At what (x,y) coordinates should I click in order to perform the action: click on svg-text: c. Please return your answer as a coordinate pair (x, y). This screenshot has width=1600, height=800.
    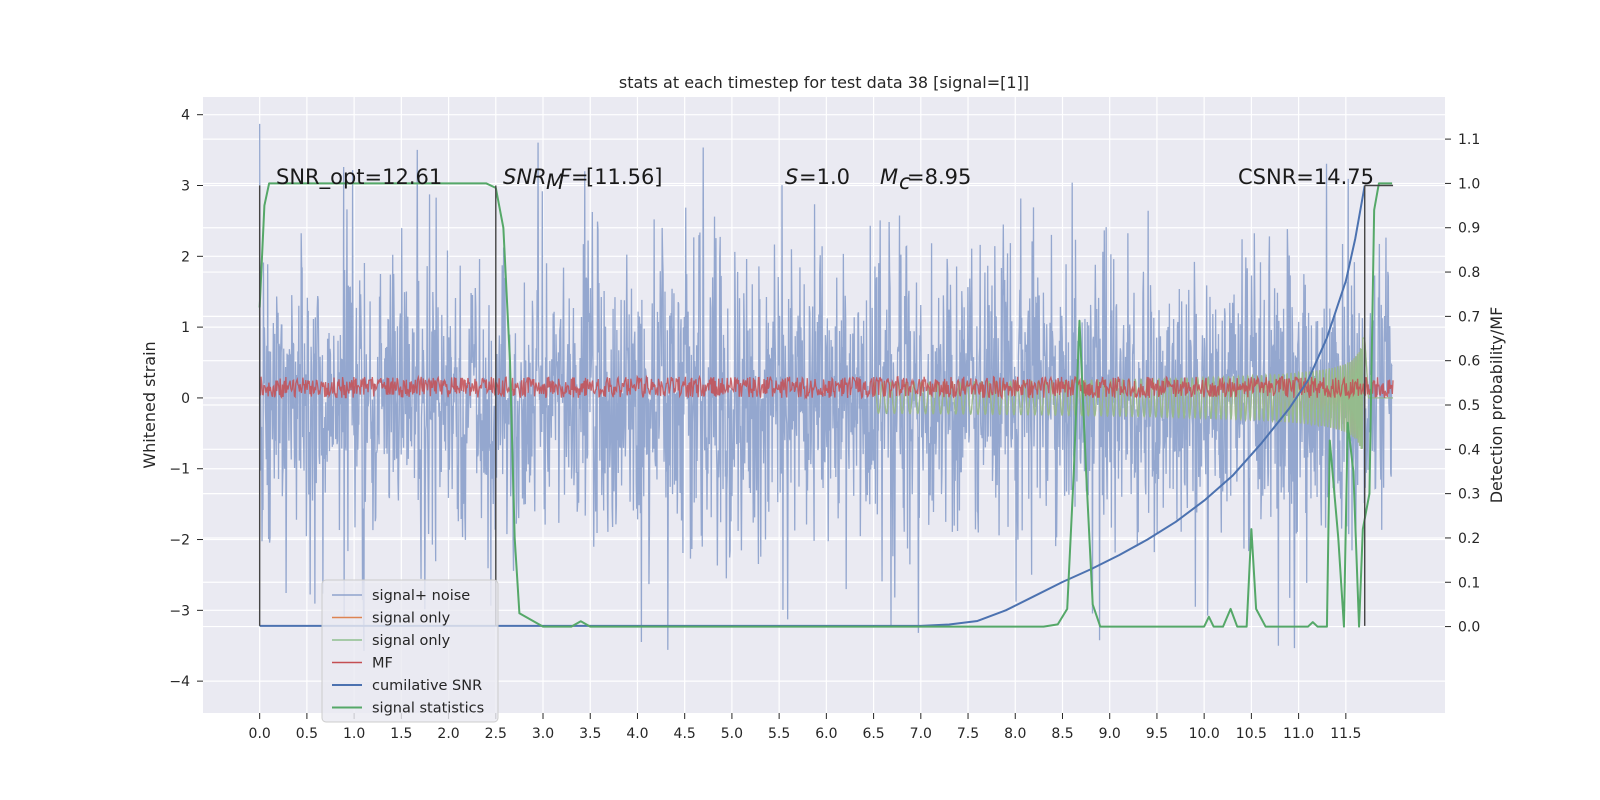
    Looking at the image, I should click on (905, 182).